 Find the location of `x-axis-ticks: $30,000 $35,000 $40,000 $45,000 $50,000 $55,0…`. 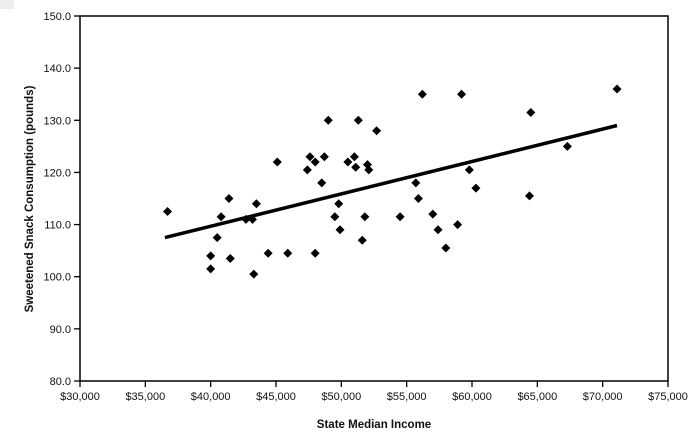

x-axis-ticks: $30,000 $35,000 $40,000 $45,000 $50,000 $55,0… is located at coordinates (374, 392).